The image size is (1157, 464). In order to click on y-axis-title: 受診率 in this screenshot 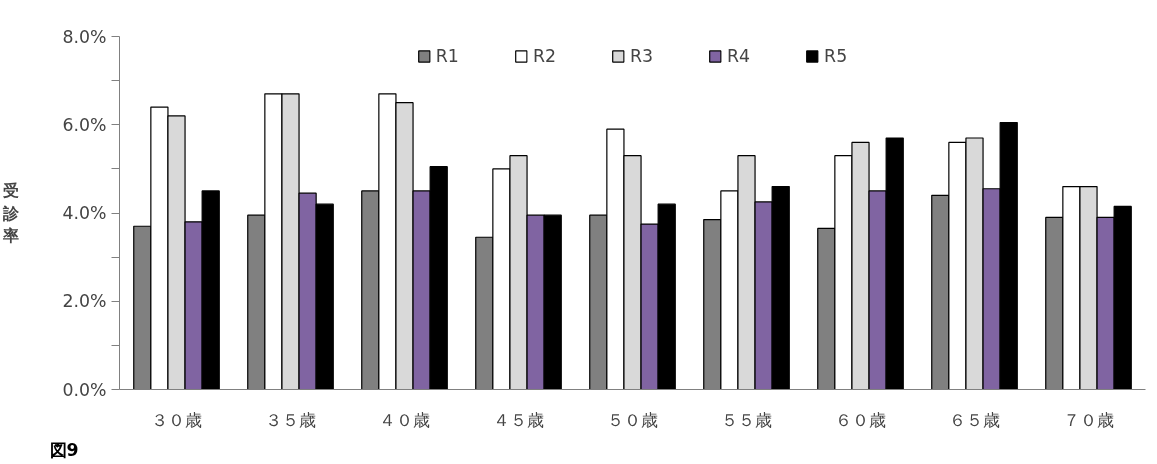, I will do `click(11, 213)`.